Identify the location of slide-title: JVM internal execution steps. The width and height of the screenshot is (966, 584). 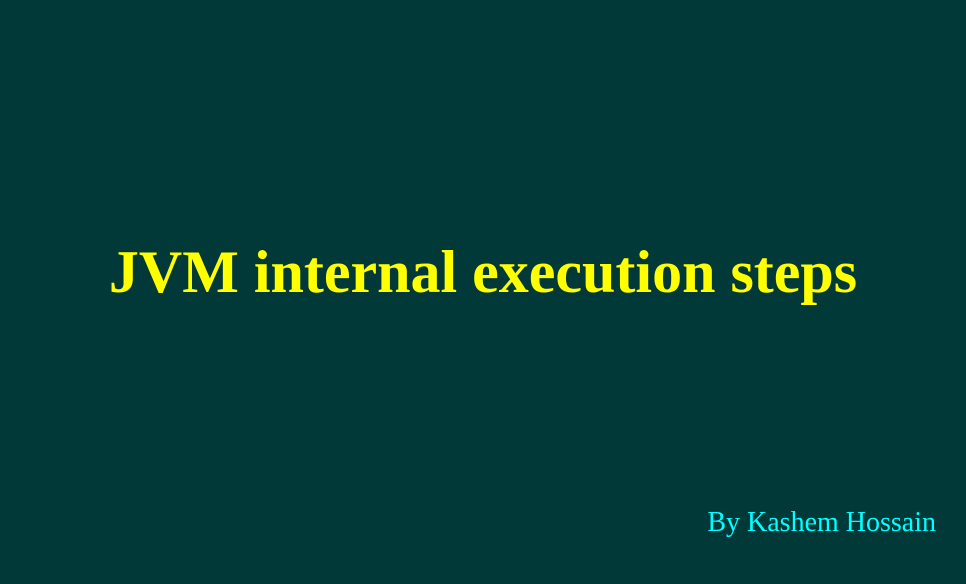
(483, 272).